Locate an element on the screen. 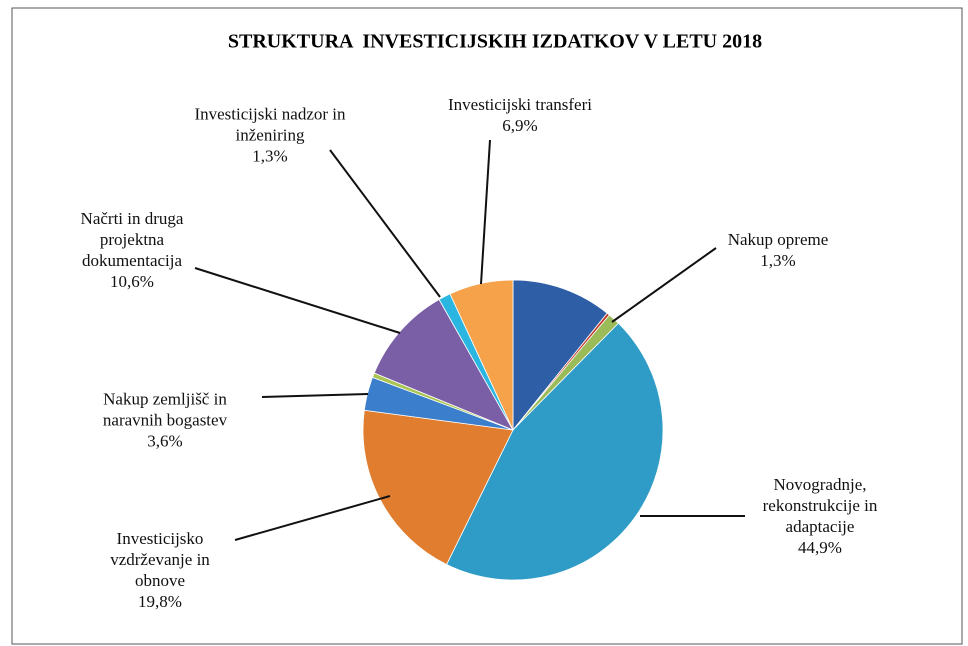  slice-label: Nakup opreme 1,3% is located at coordinates (778, 250).